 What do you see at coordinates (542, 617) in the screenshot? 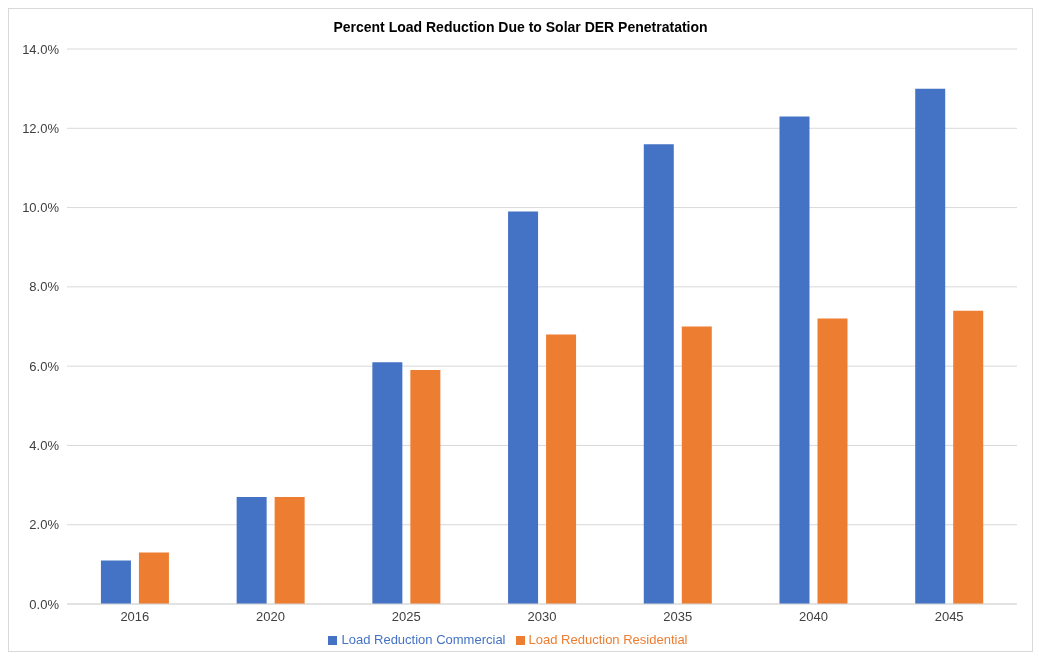
I see `x-tick-label: 2030` at bounding box center [542, 617].